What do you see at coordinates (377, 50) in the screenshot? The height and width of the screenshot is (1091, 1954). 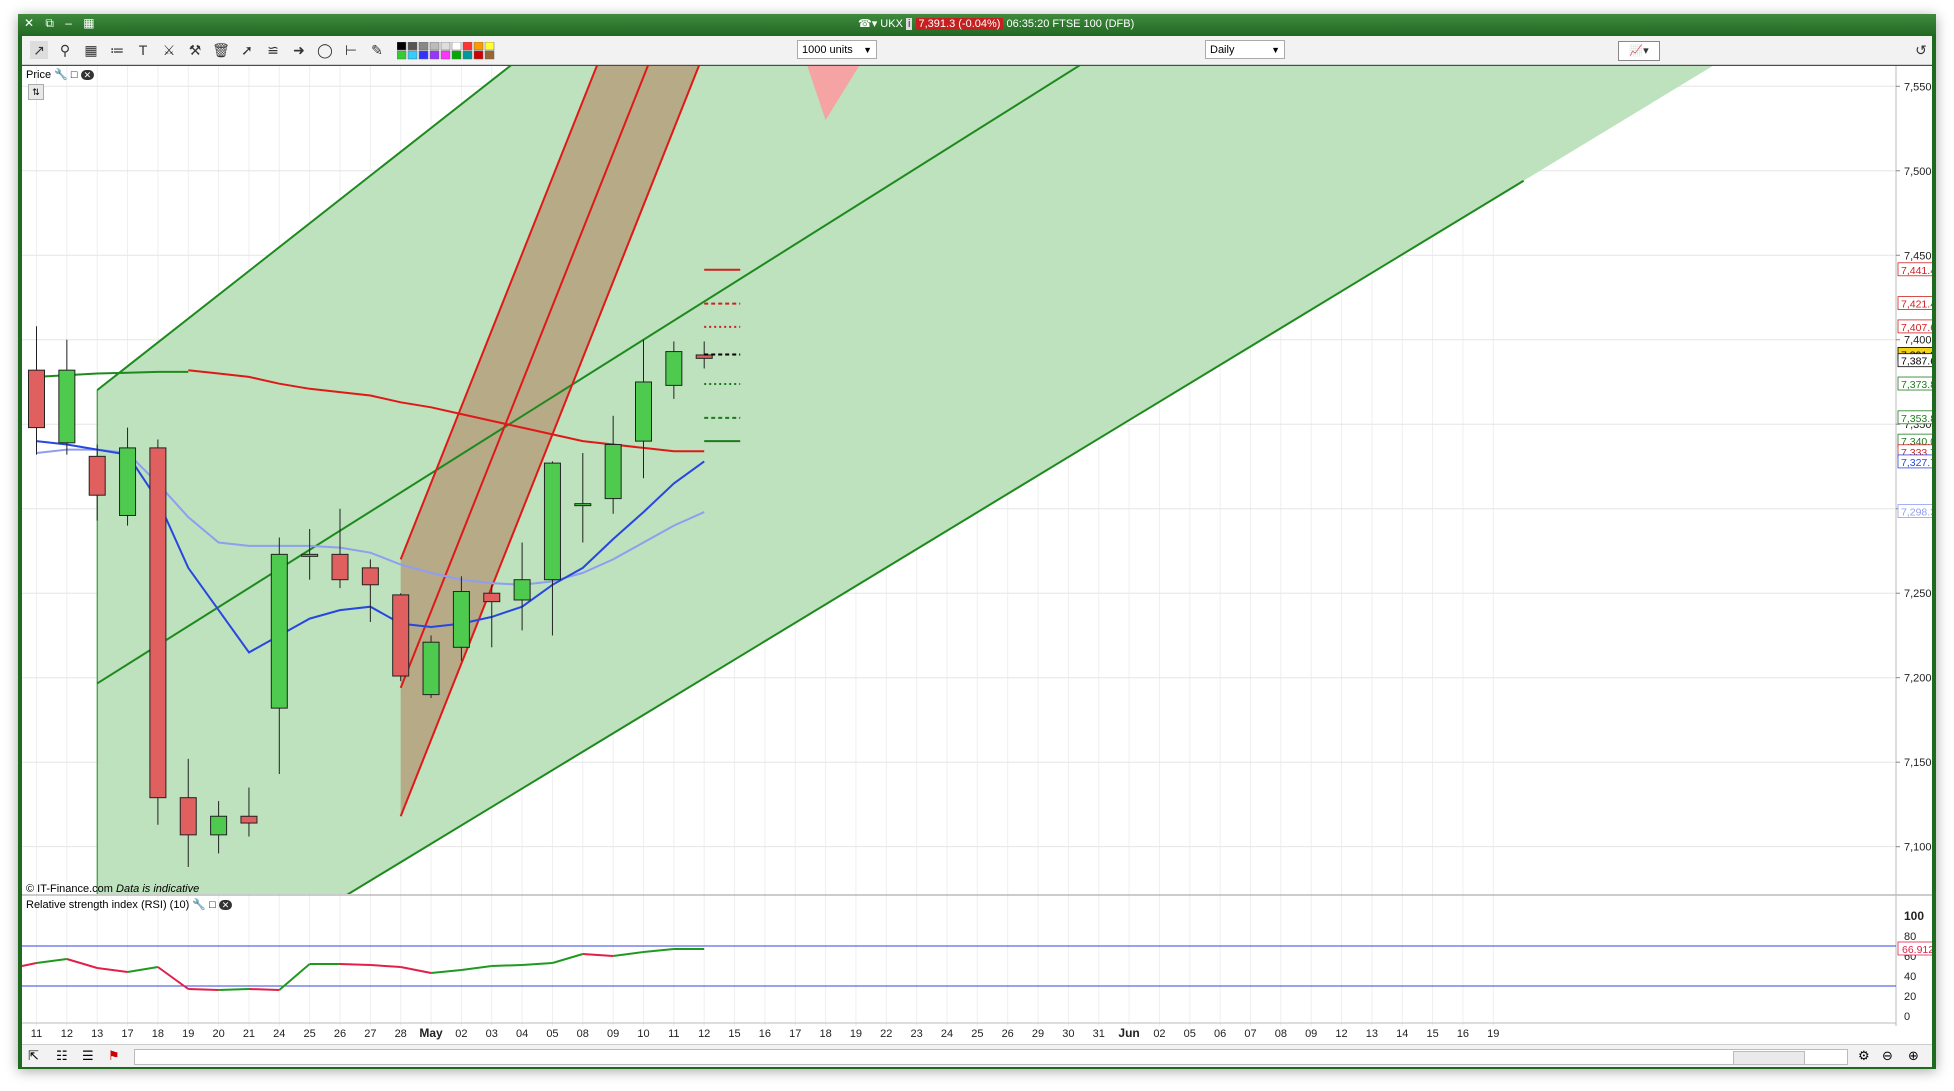 I see `pencil-icon: ✎` at bounding box center [377, 50].